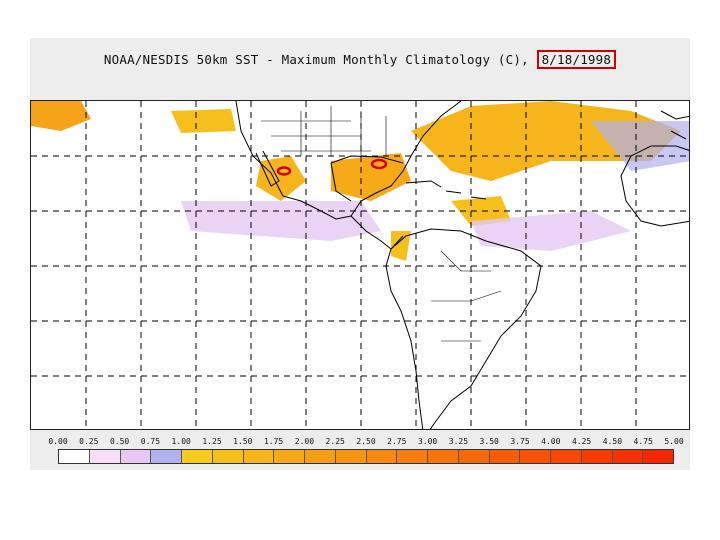 The width and height of the screenshot is (720, 540). Describe the element at coordinates (466, 296) in the screenshot. I see `country-borders` at that location.